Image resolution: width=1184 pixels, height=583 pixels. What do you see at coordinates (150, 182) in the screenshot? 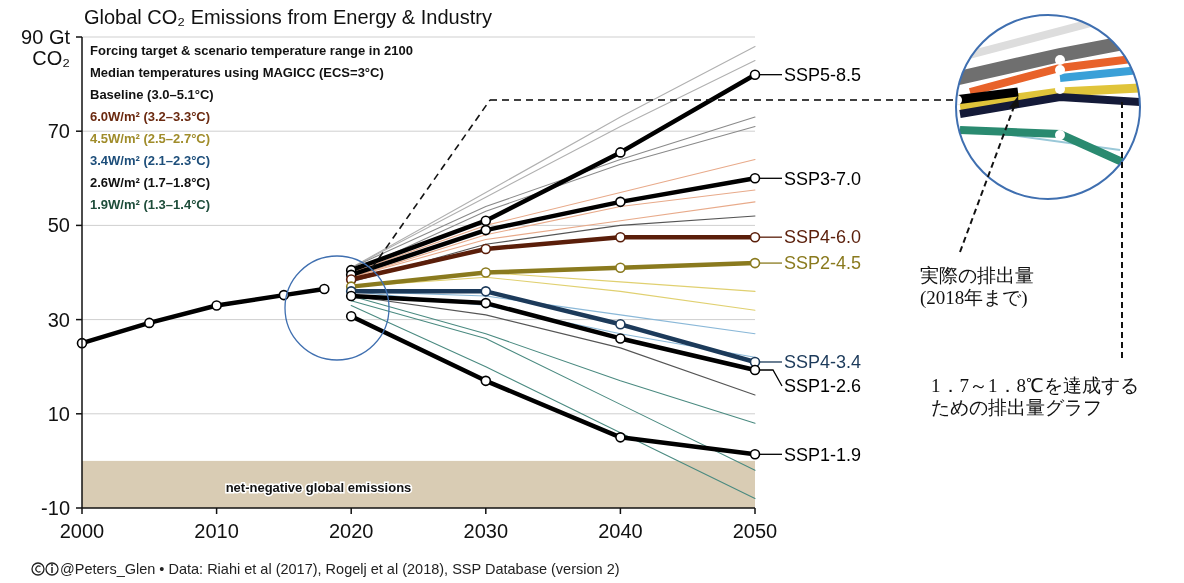
I see `annotation: 2.6W/m² (1.7–1.8°C)` at bounding box center [150, 182].